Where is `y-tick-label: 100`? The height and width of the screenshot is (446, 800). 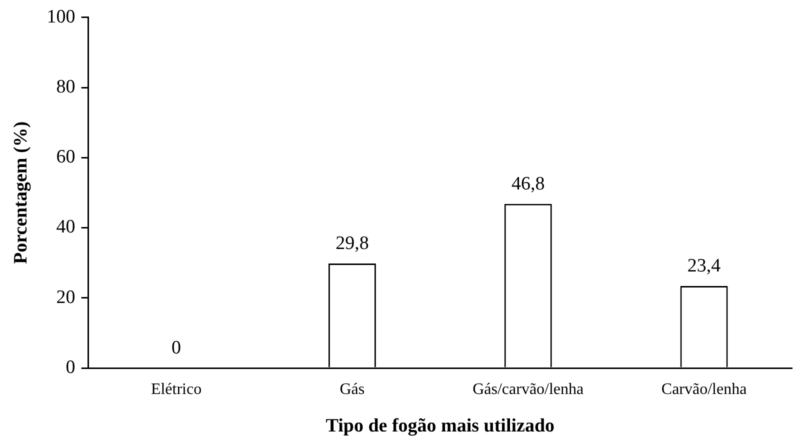 y-tick-label: 100 is located at coordinates (61, 17).